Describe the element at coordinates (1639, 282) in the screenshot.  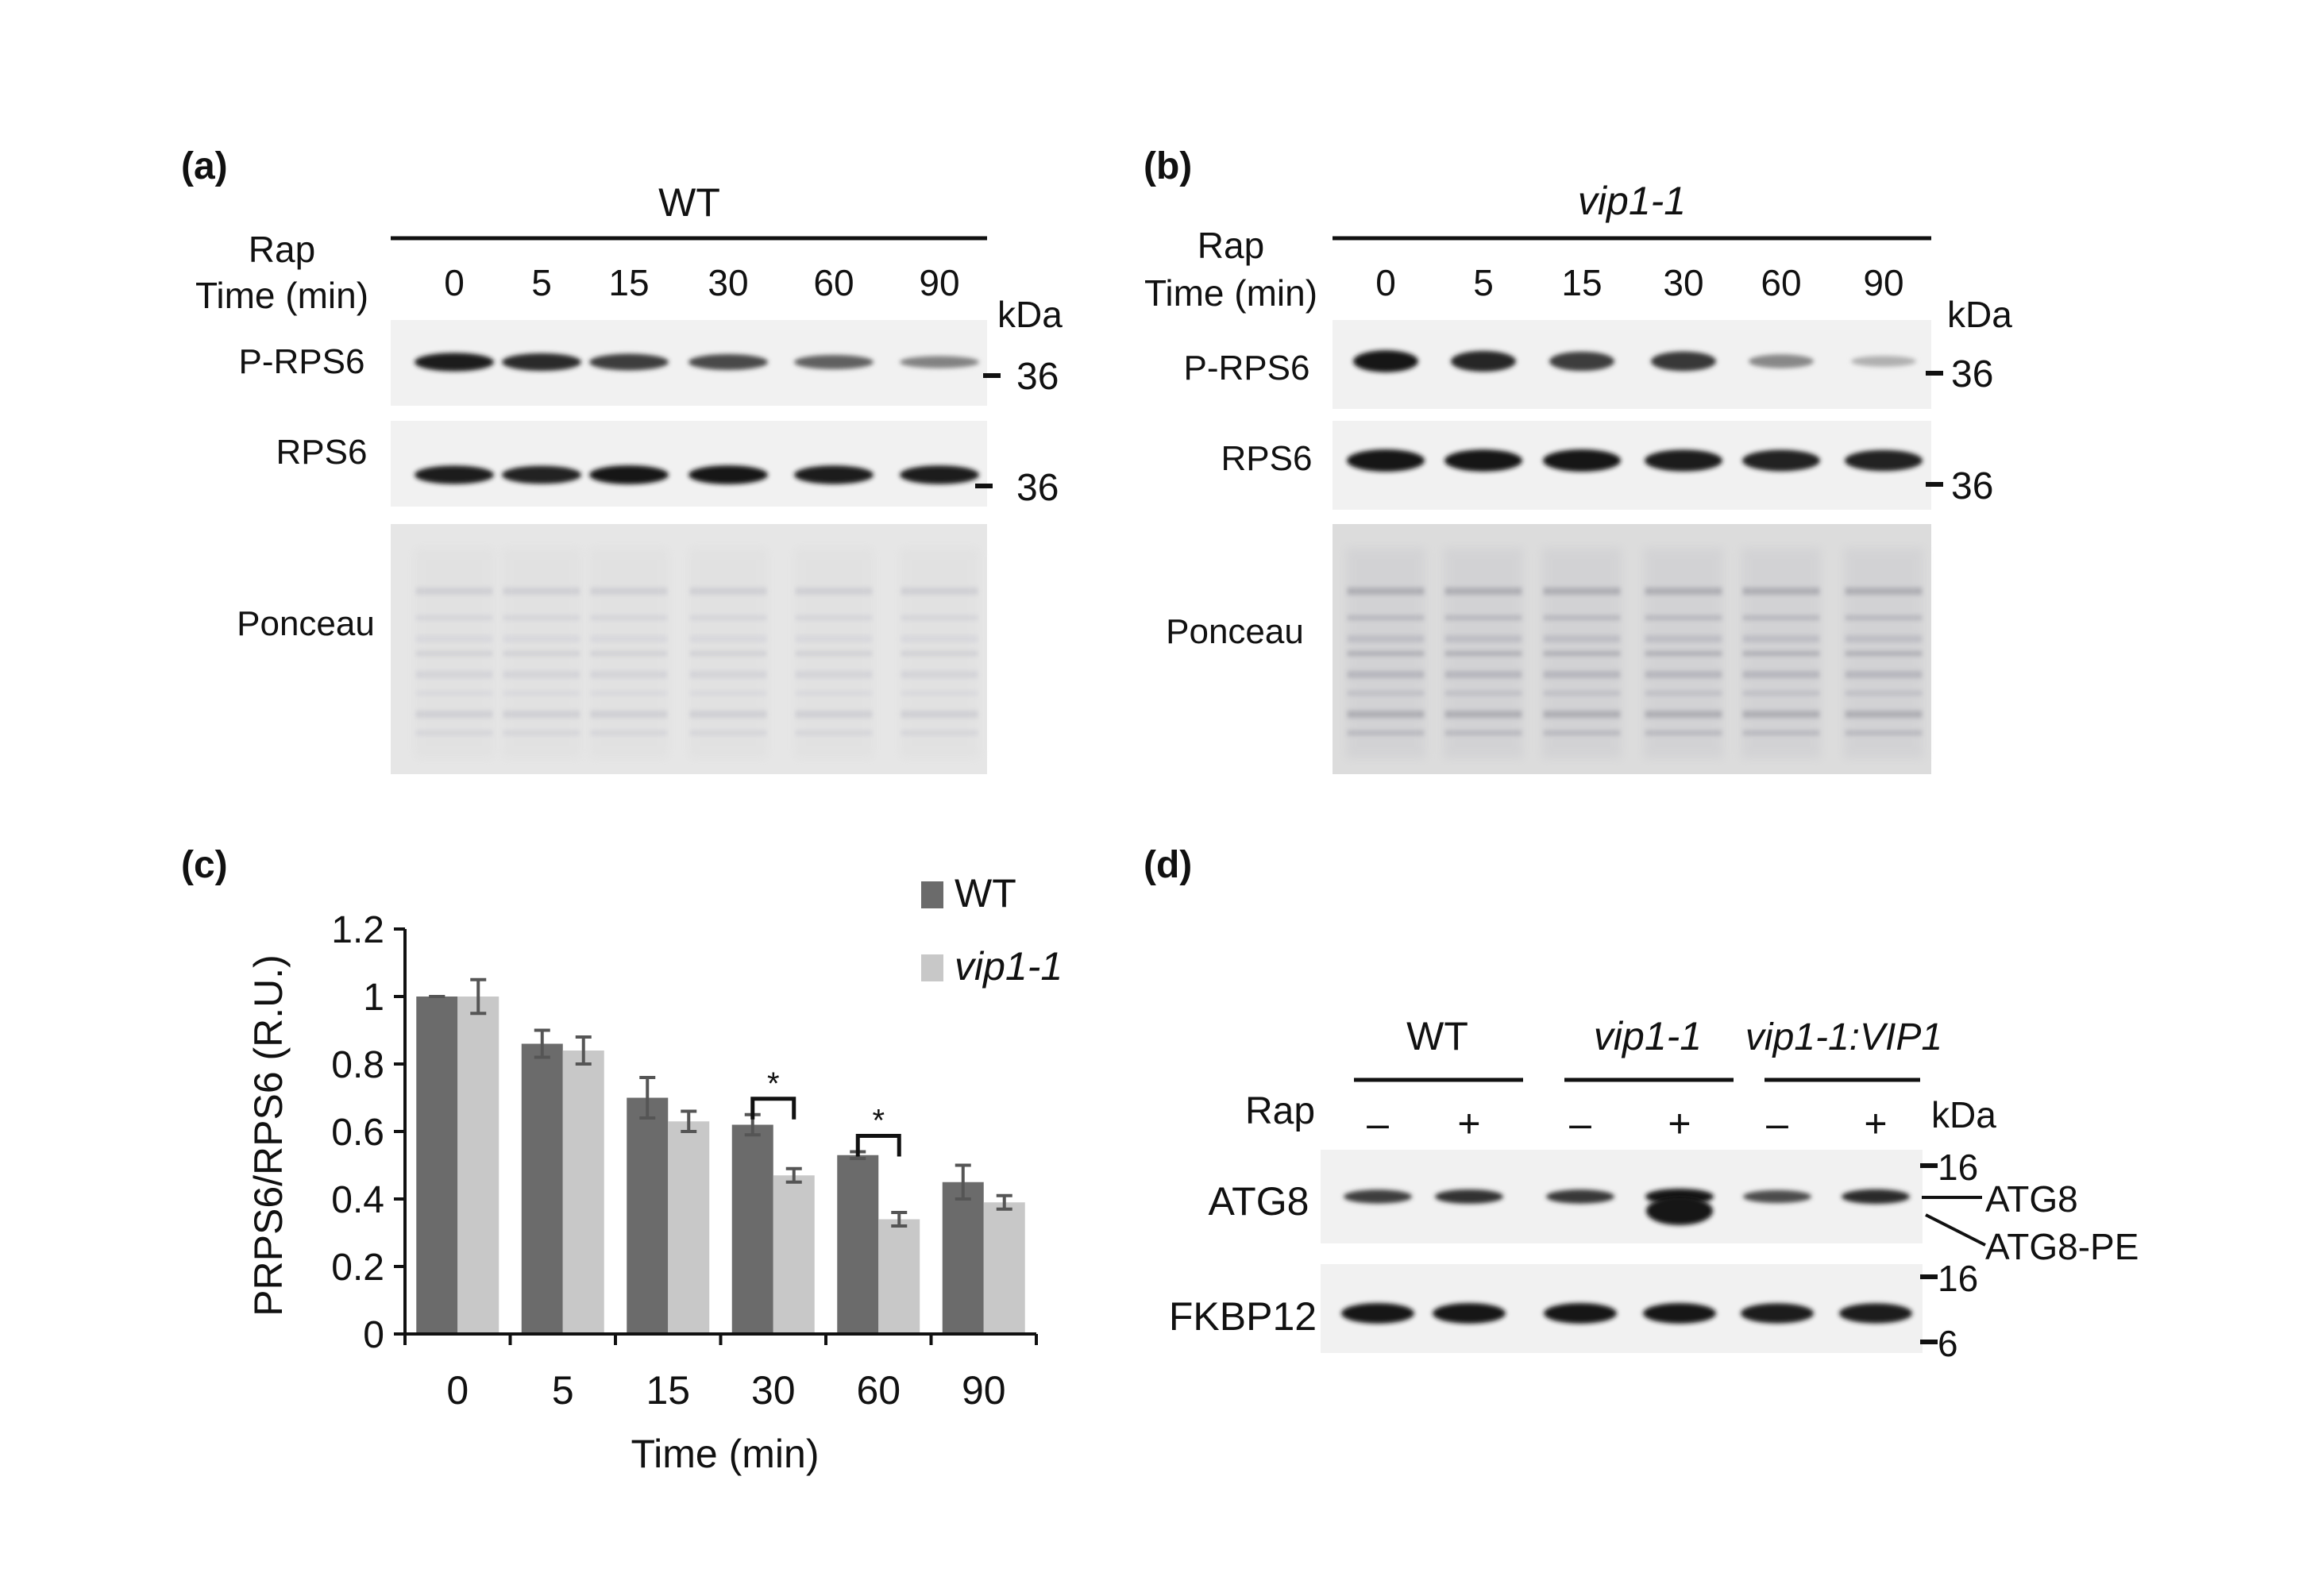
I see `panel-b-lane-labels: 0 5 15 30 60 90` at that location.